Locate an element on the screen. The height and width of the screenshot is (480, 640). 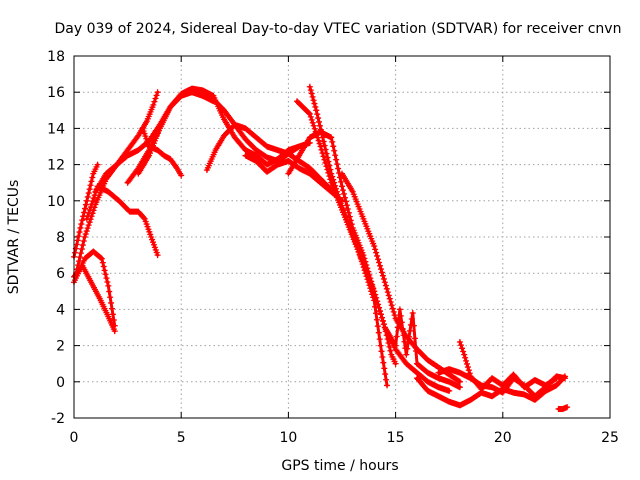
y-axis-label: SDTVAR / TECUs is located at coordinates (14, 237).